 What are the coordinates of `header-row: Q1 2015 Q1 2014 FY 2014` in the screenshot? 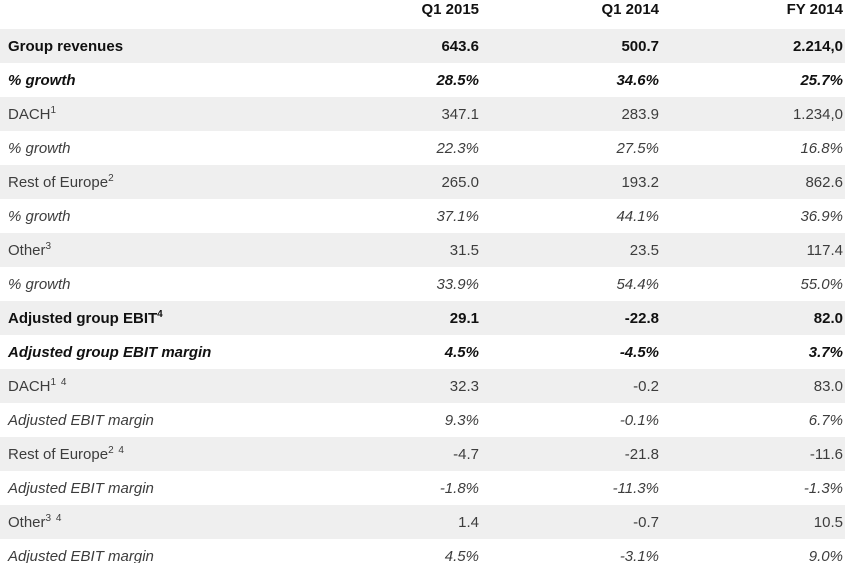 It's located at (422, 14).